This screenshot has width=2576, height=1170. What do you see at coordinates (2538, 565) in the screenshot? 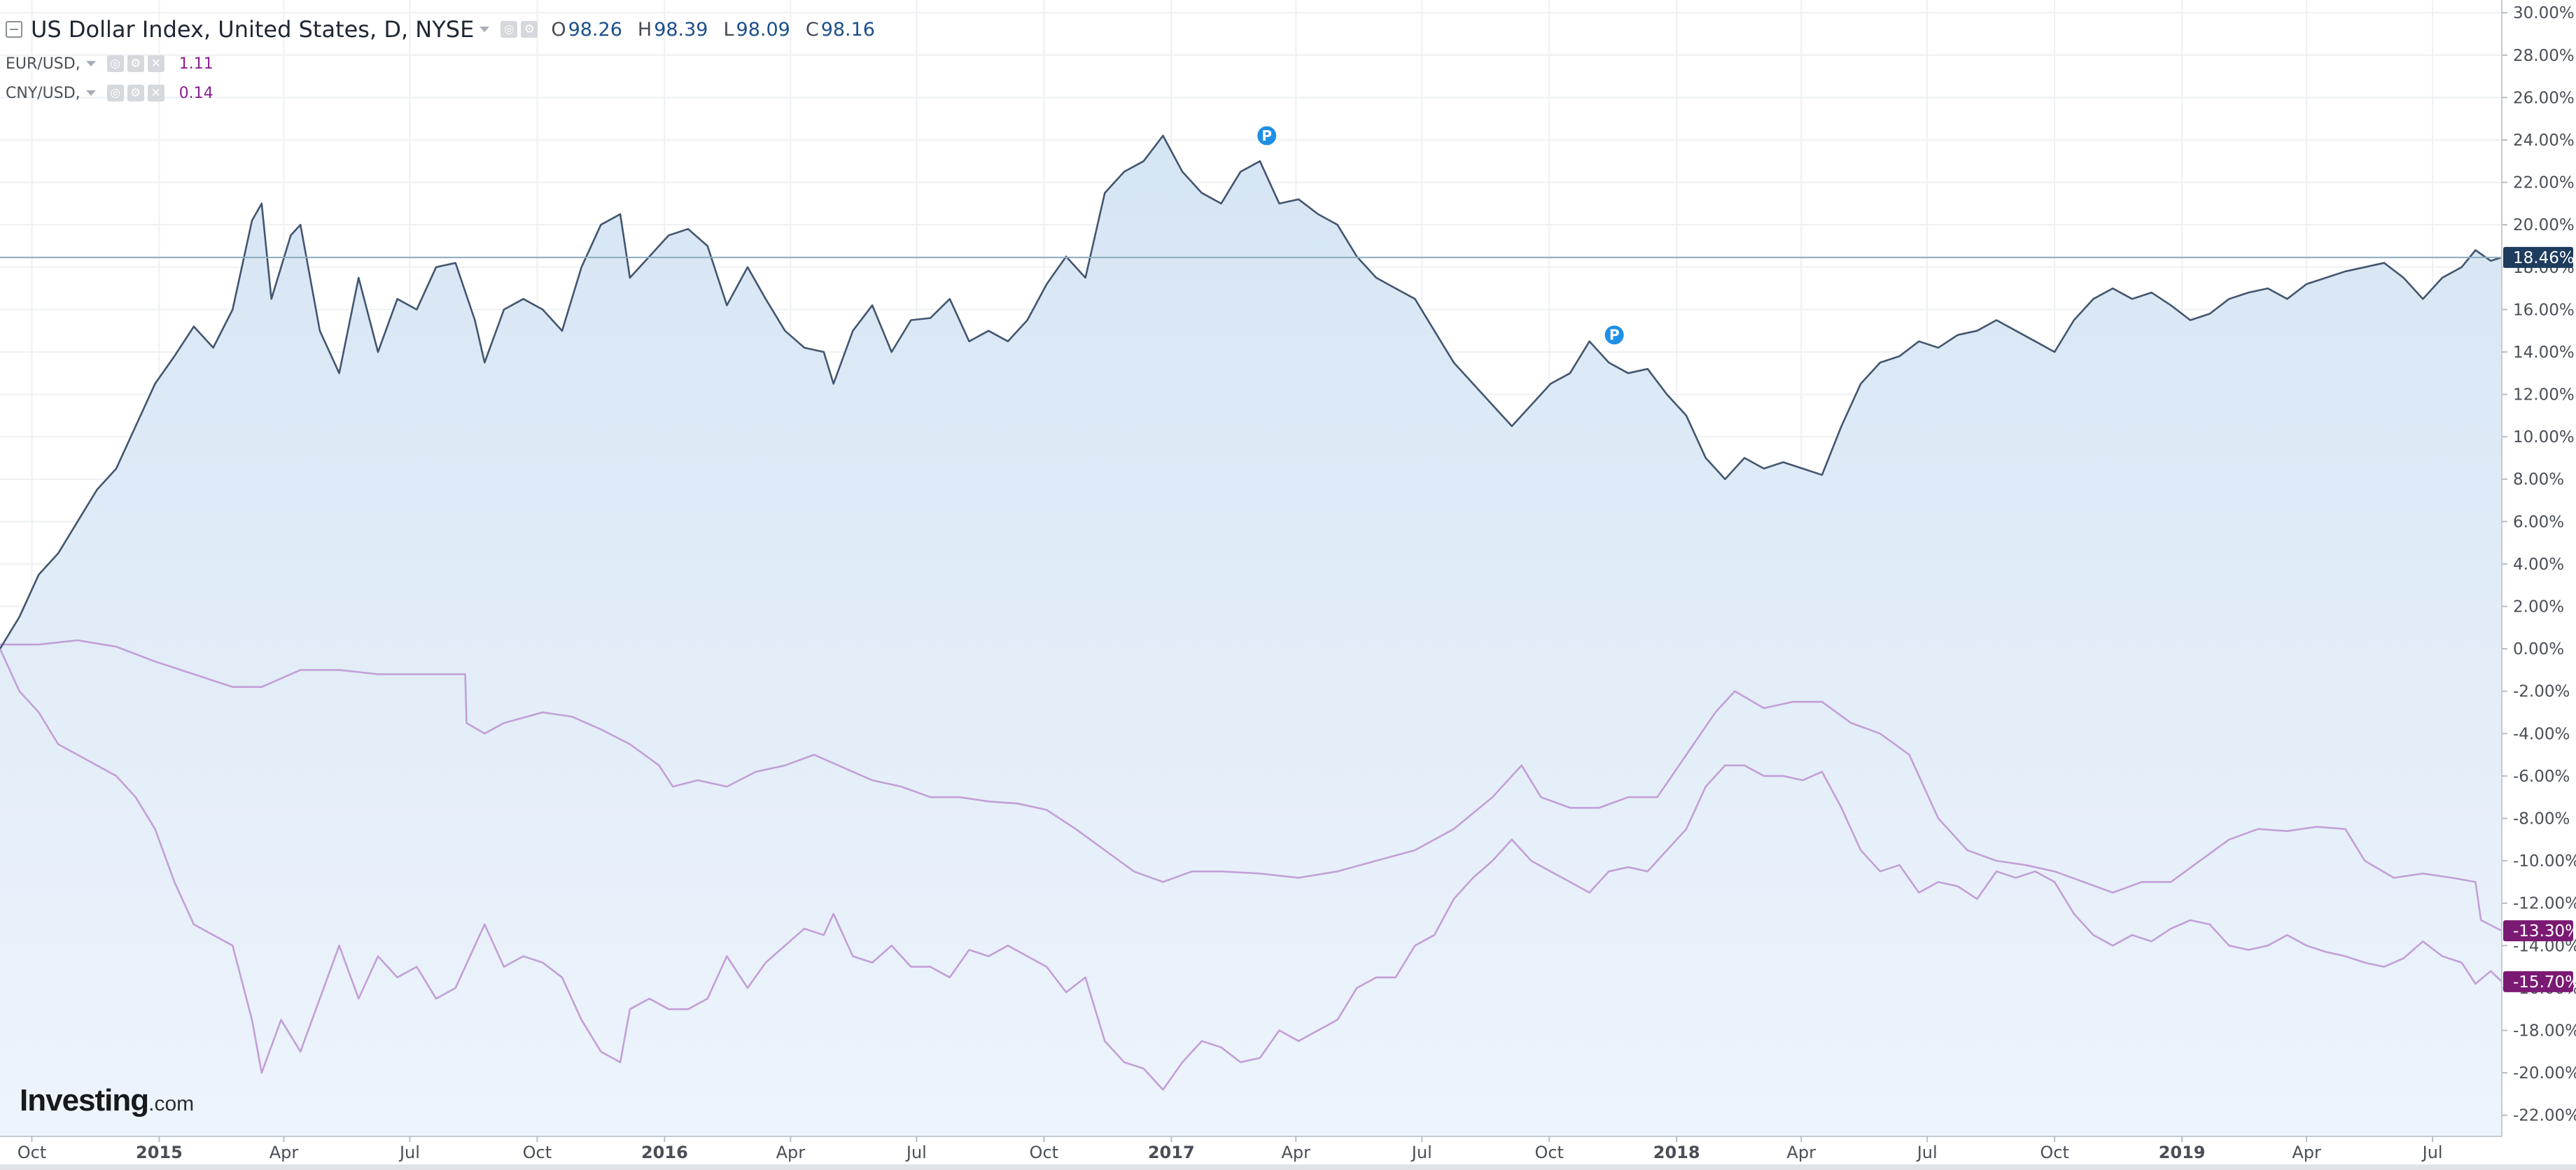
I see `y-tick-label: 4.00%` at bounding box center [2538, 565].